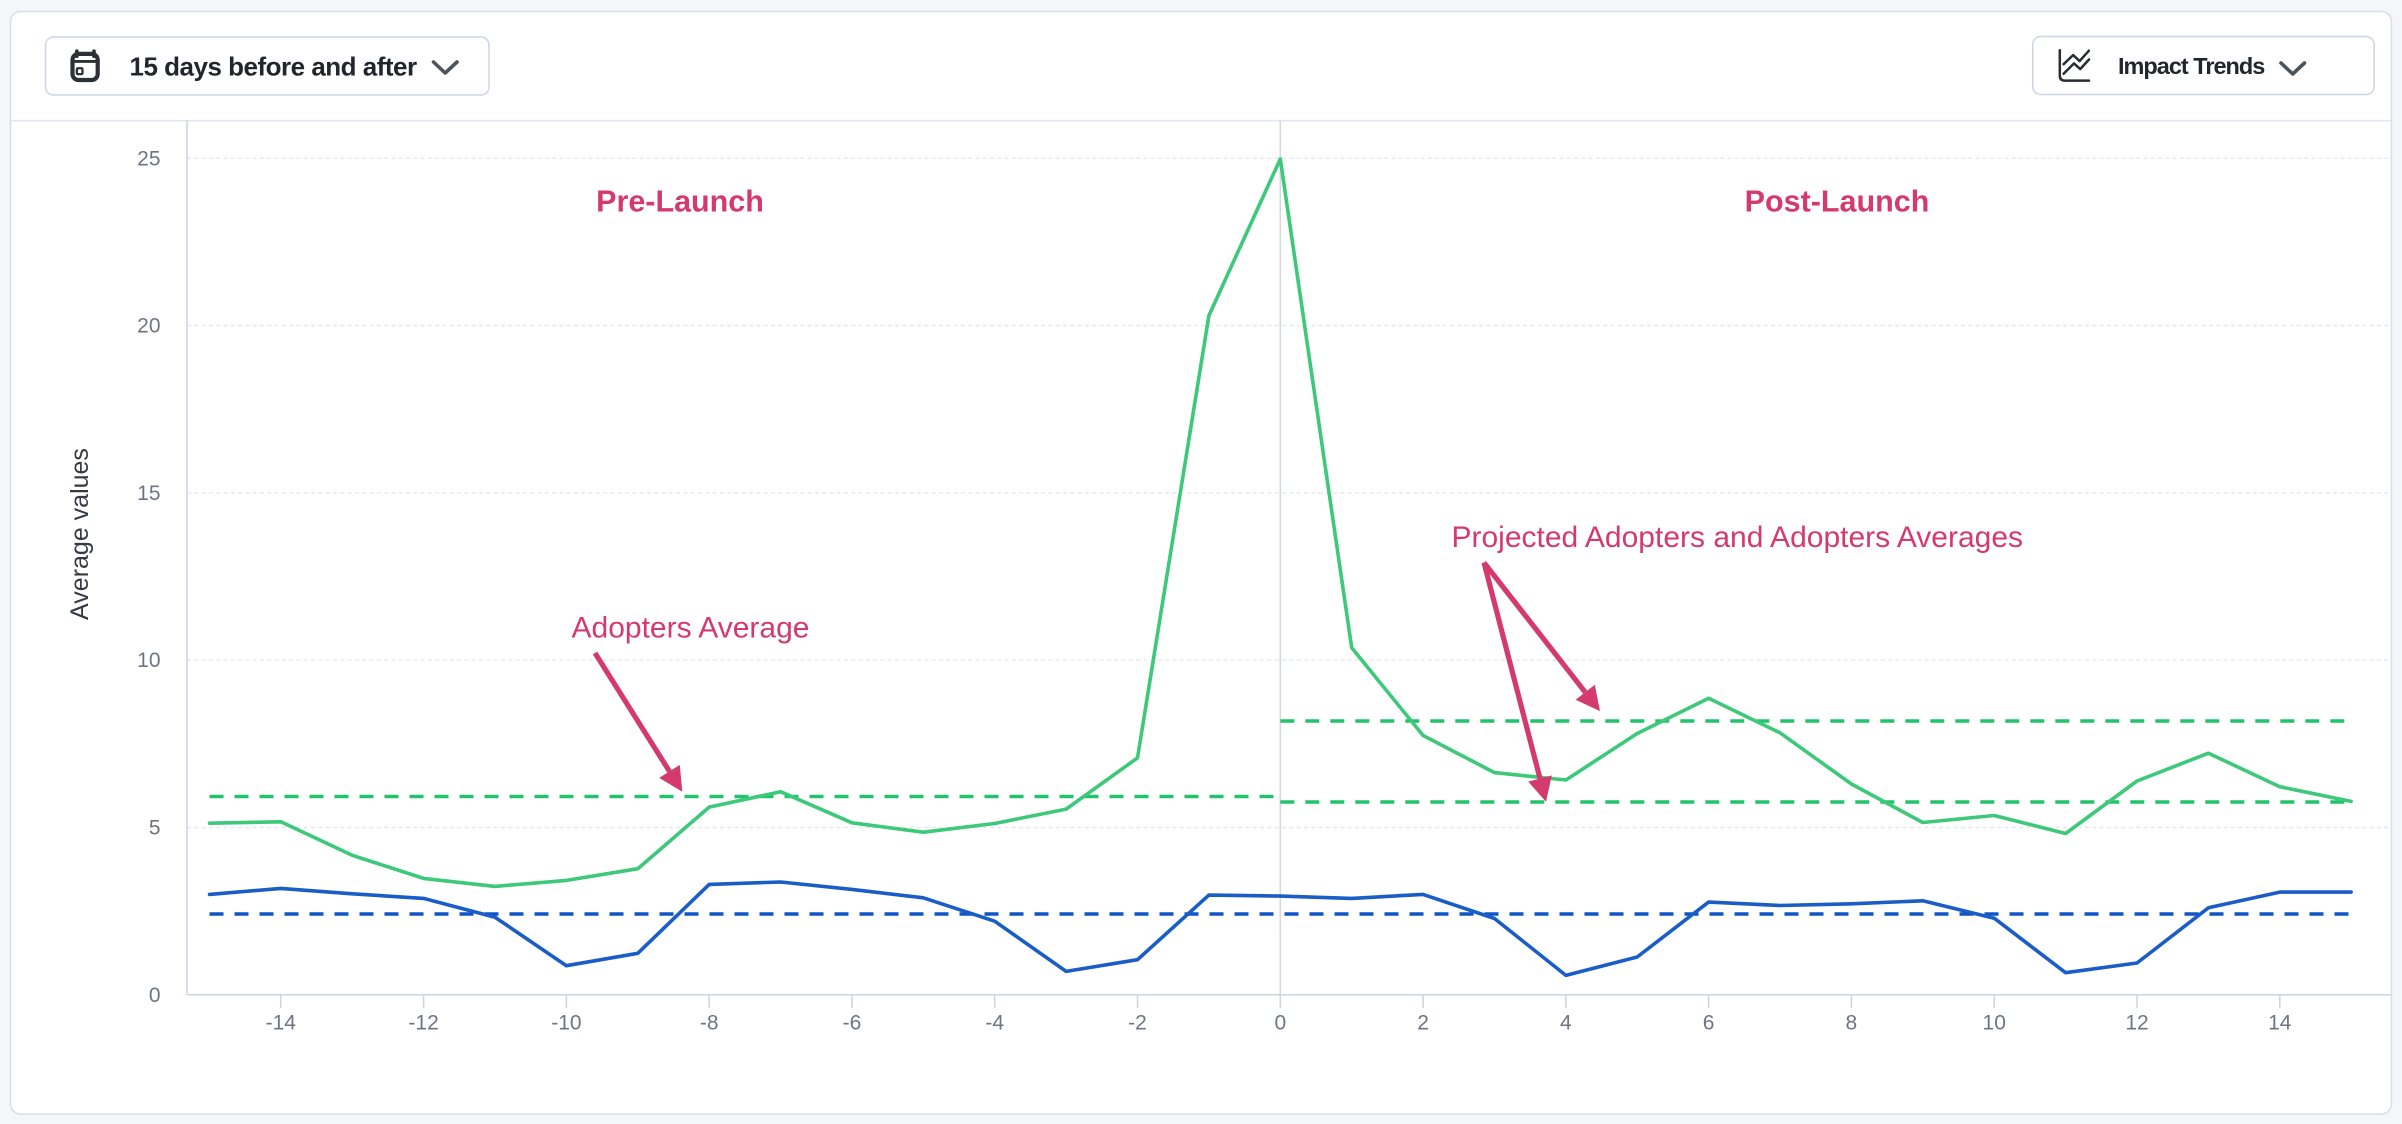  What do you see at coordinates (1423, 1023) in the screenshot?
I see `svg-text: 2` at bounding box center [1423, 1023].